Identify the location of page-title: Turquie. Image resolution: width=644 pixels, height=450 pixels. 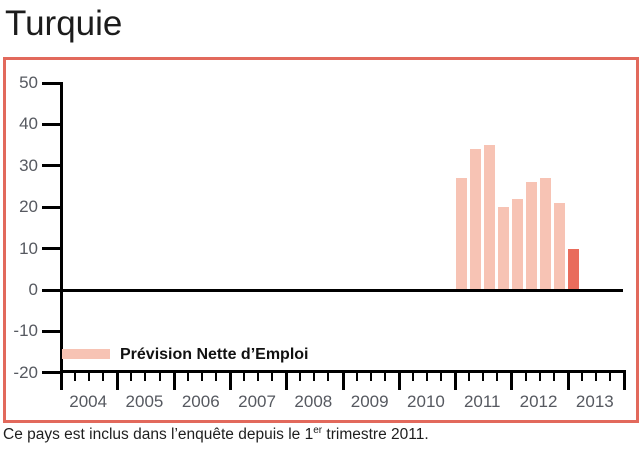
(64, 23).